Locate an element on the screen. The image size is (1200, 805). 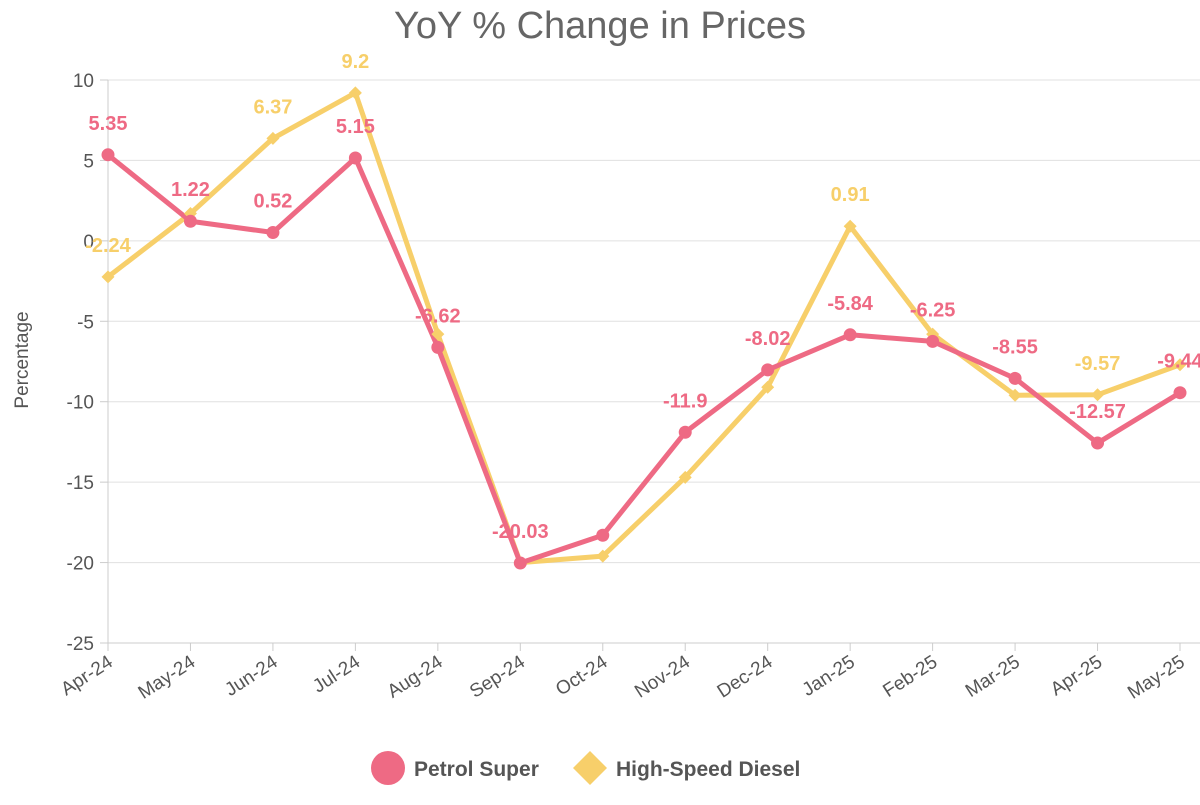
legend: Petrol Super High-Speed Diesel is located at coordinates (585, 768).